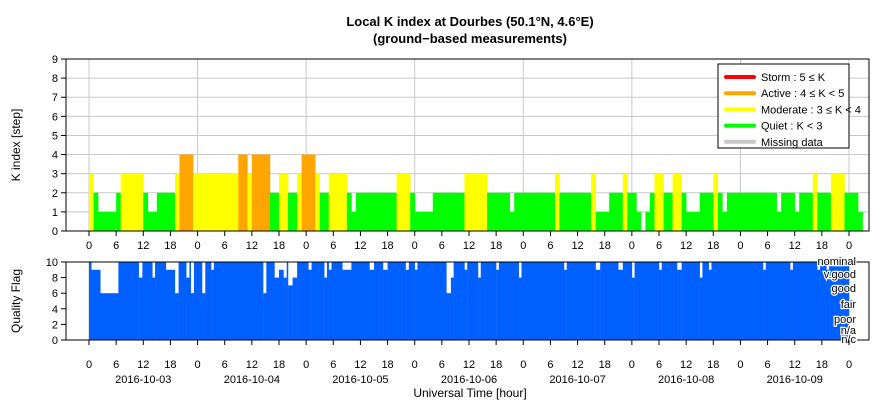  Describe the element at coordinates (469, 21) in the screenshot. I see `chart-title-line1: Local K index at Dourbes (50.1°N, 4.6°E)` at that location.